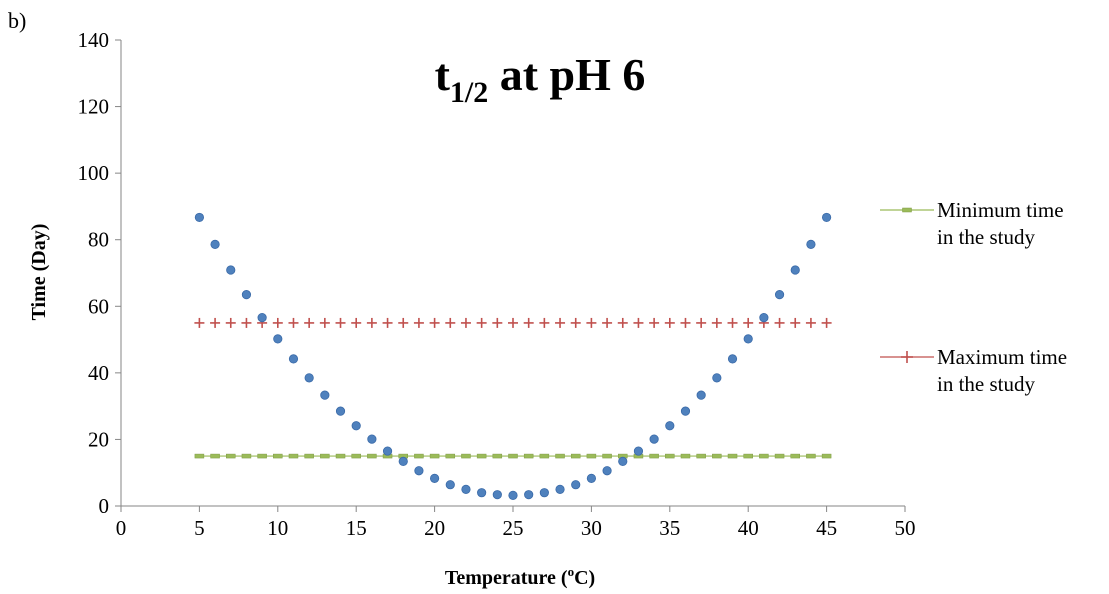  I want to click on series-minimum-time-in-the-study, so click(513, 456).